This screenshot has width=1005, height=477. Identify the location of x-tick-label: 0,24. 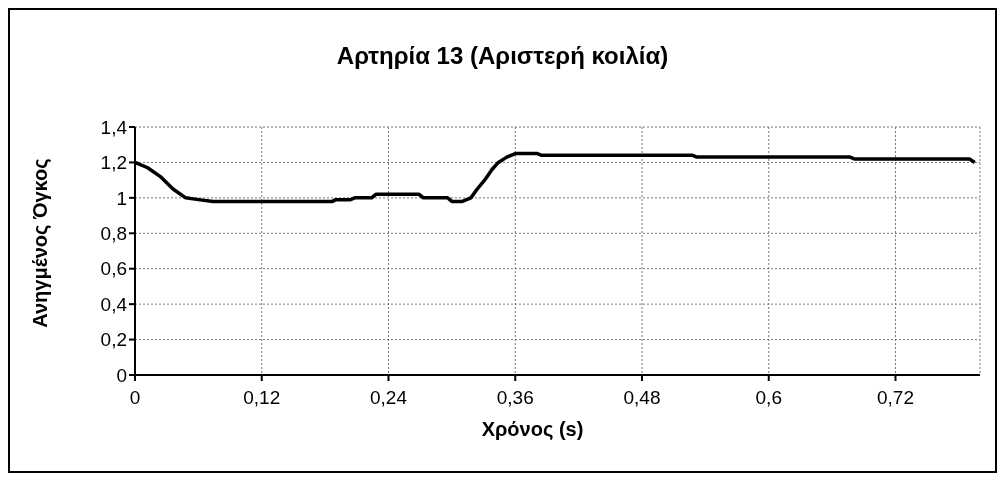
(389, 398).